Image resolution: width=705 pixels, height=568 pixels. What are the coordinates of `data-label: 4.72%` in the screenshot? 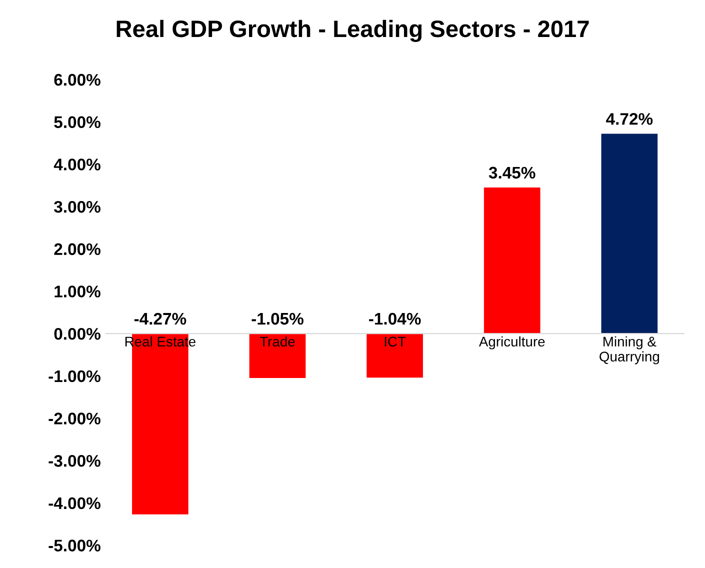 It's located at (629, 119).